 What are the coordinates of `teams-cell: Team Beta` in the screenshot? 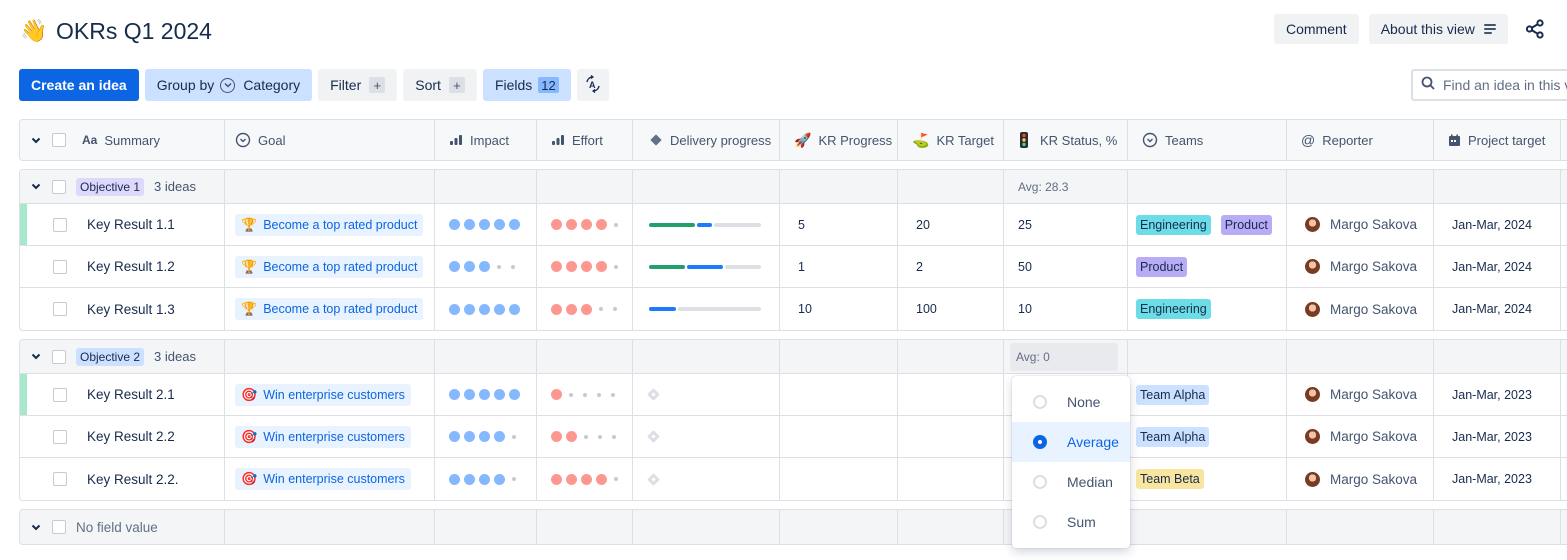 It's located at (1207, 479).